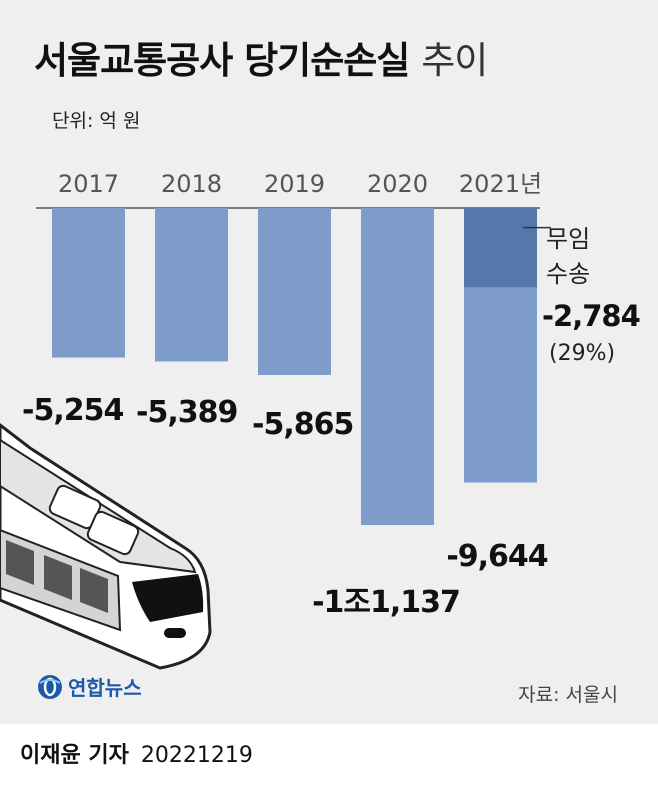  Describe the element at coordinates (591, 316) in the screenshot. I see `annotation-value-label: -2,784` at that location.